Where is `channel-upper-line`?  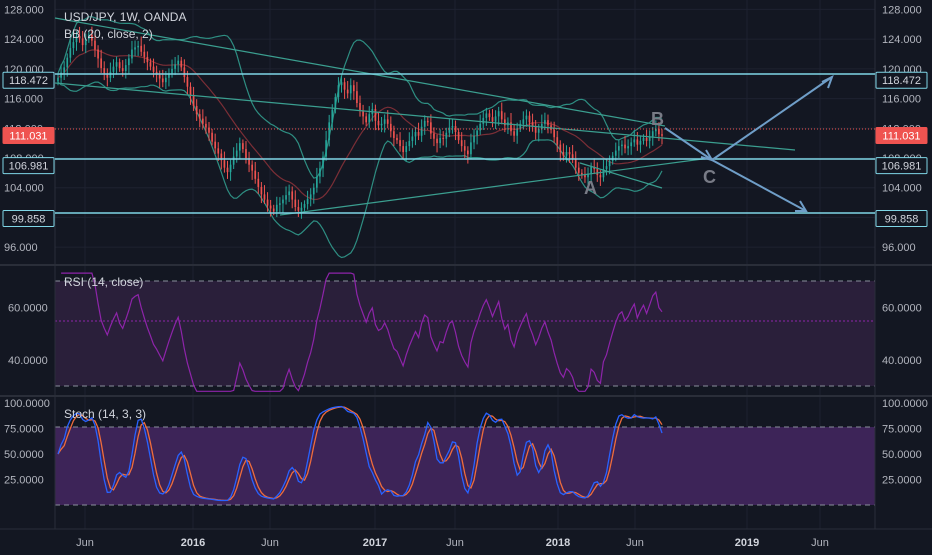
channel-upper-line is located at coordinates (360, 72).